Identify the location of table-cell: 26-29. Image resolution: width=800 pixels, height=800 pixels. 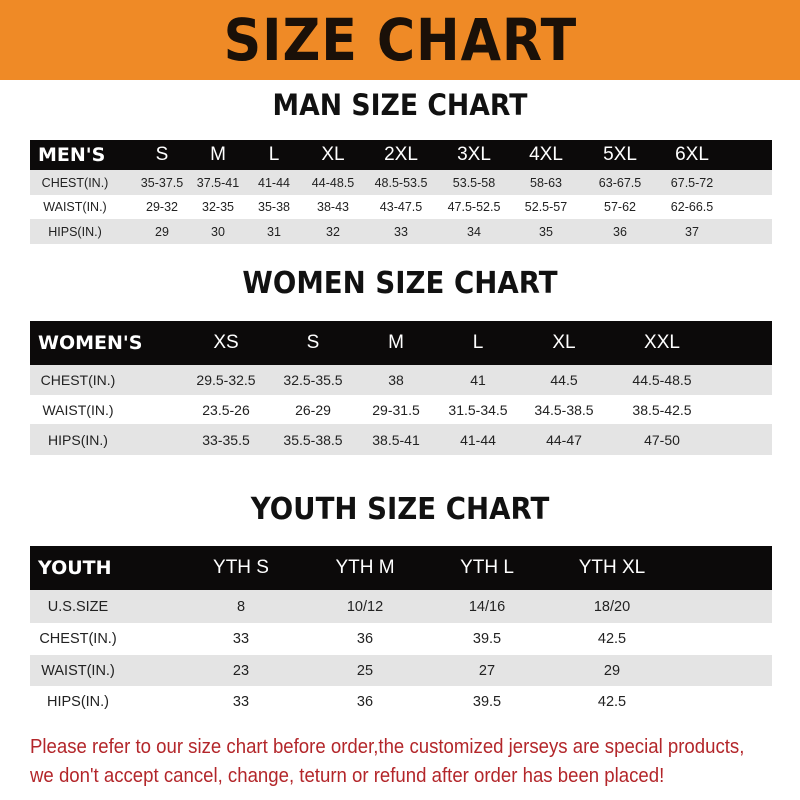
(313, 409).